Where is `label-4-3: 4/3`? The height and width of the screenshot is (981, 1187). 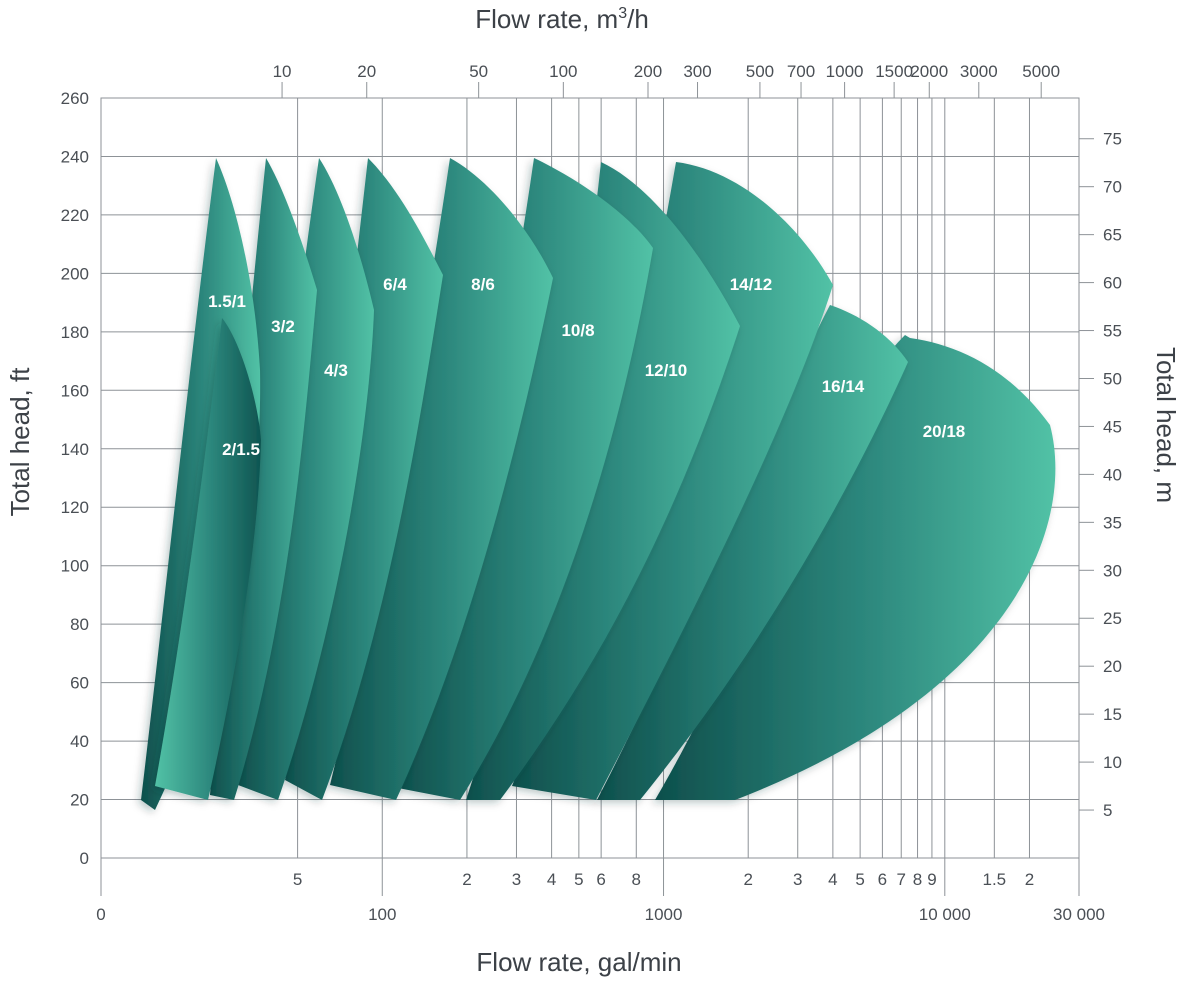
label-4-3: 4/3 is located at coordinates (336, 370).